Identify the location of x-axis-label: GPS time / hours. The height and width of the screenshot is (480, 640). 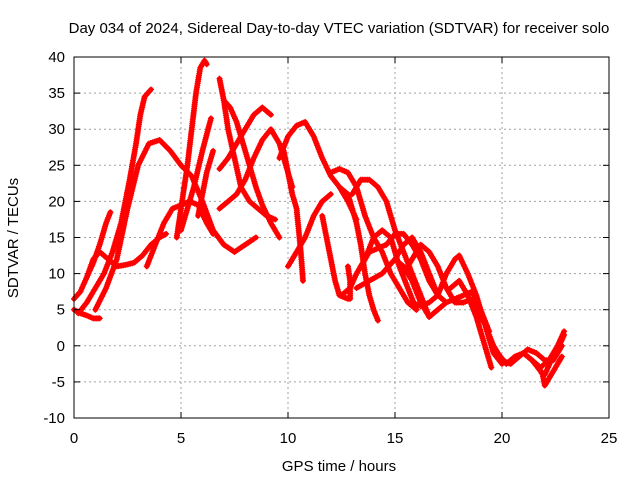
(339, 466).